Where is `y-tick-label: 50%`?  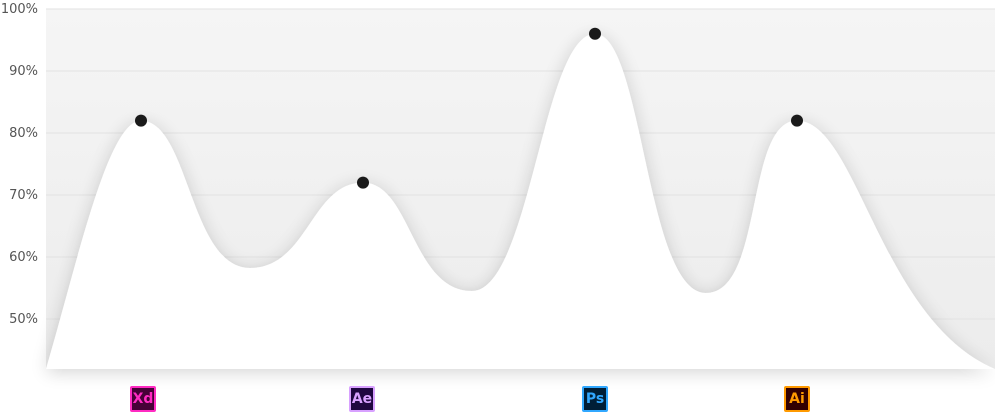 y-tick-label: 50% is located at coordinates (23, 319).